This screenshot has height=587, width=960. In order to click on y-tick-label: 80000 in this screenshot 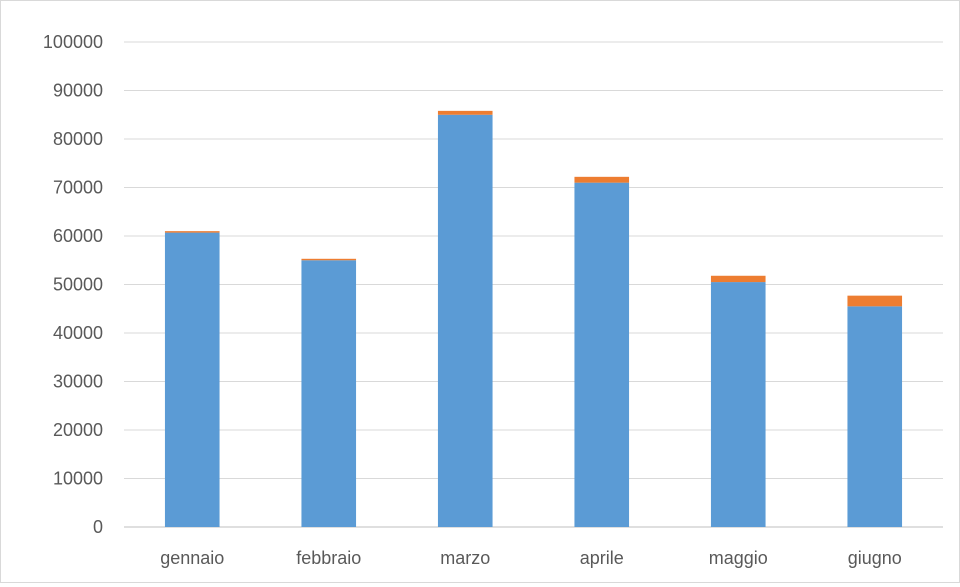, I will do `click(78, 139)`.